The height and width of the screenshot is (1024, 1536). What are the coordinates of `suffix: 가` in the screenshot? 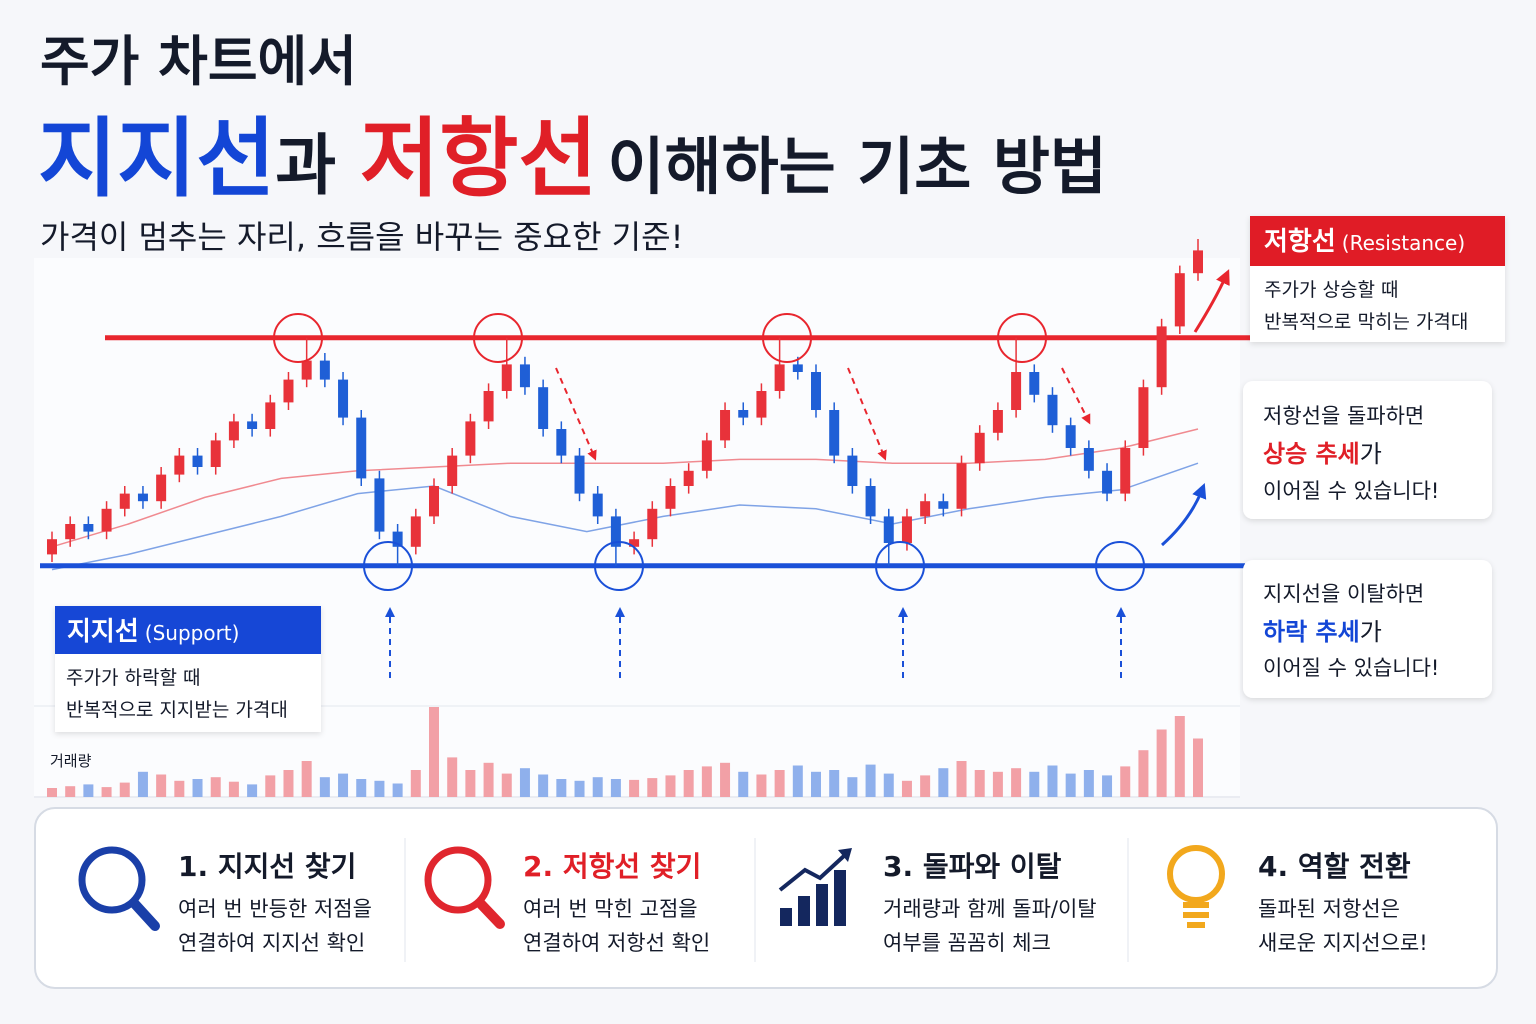 It's located at (1371, 454).